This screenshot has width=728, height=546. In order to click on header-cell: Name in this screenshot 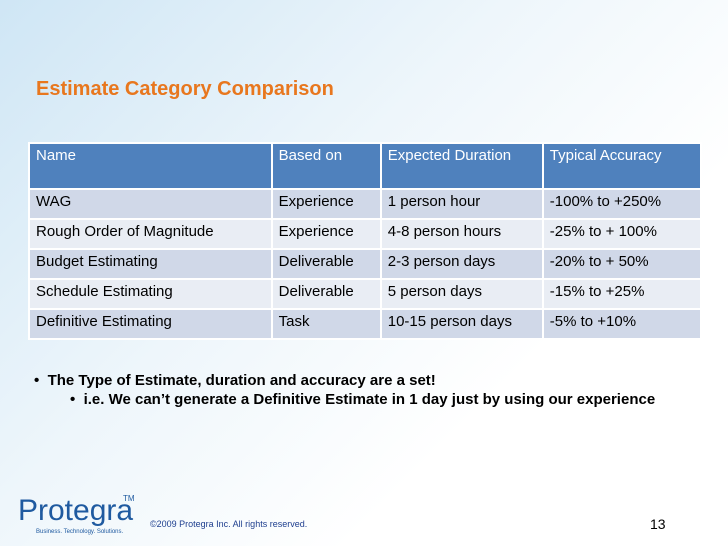, I will do `click(150, 166)`.